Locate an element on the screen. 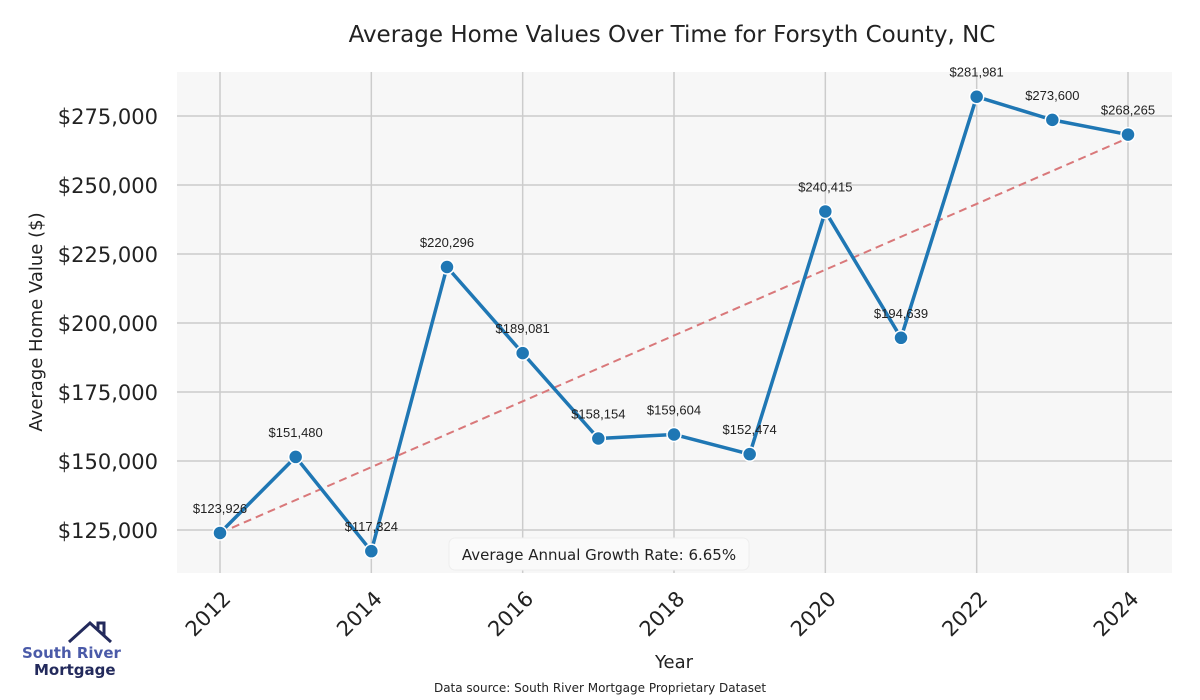 This screenshot has width=1200, height=700. x-tick-label: 2012 is located at coordinates (208, 614).